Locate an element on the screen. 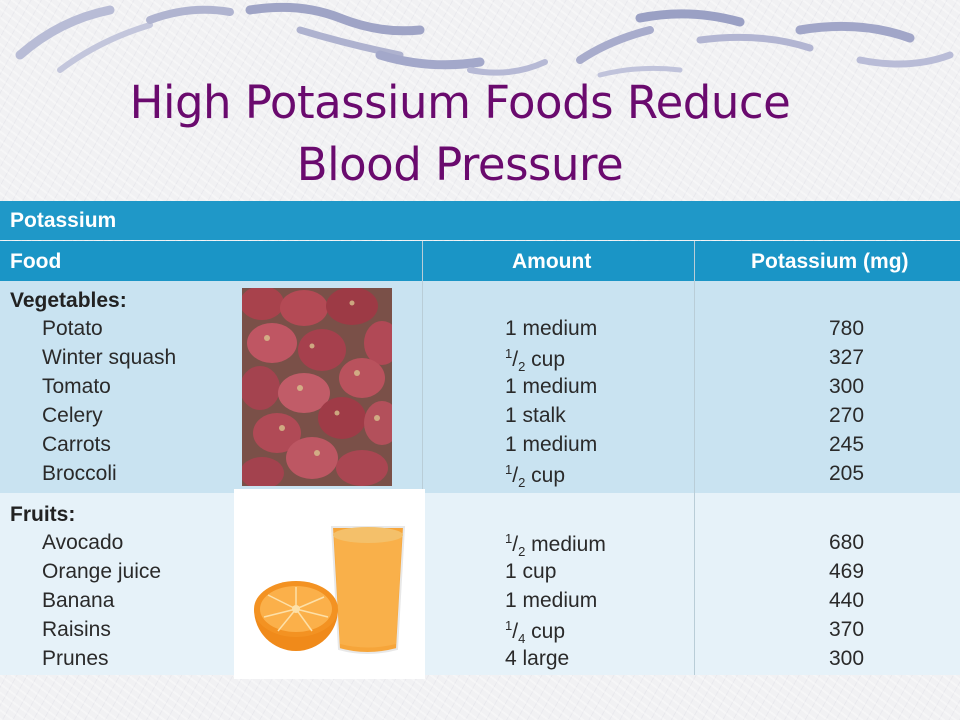  table-row: Celery 1 stalk 270 is located at coordinates (480, 418).